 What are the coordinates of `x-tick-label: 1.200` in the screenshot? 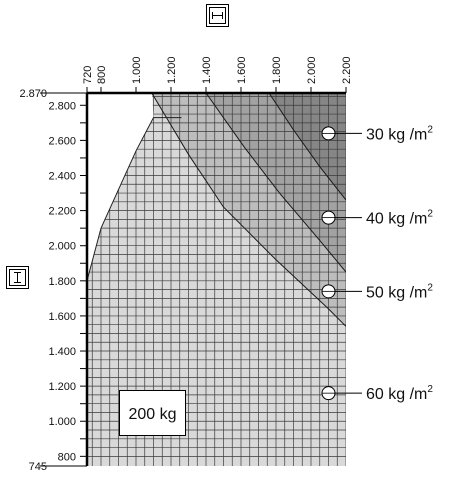 It's located at (172, 70).